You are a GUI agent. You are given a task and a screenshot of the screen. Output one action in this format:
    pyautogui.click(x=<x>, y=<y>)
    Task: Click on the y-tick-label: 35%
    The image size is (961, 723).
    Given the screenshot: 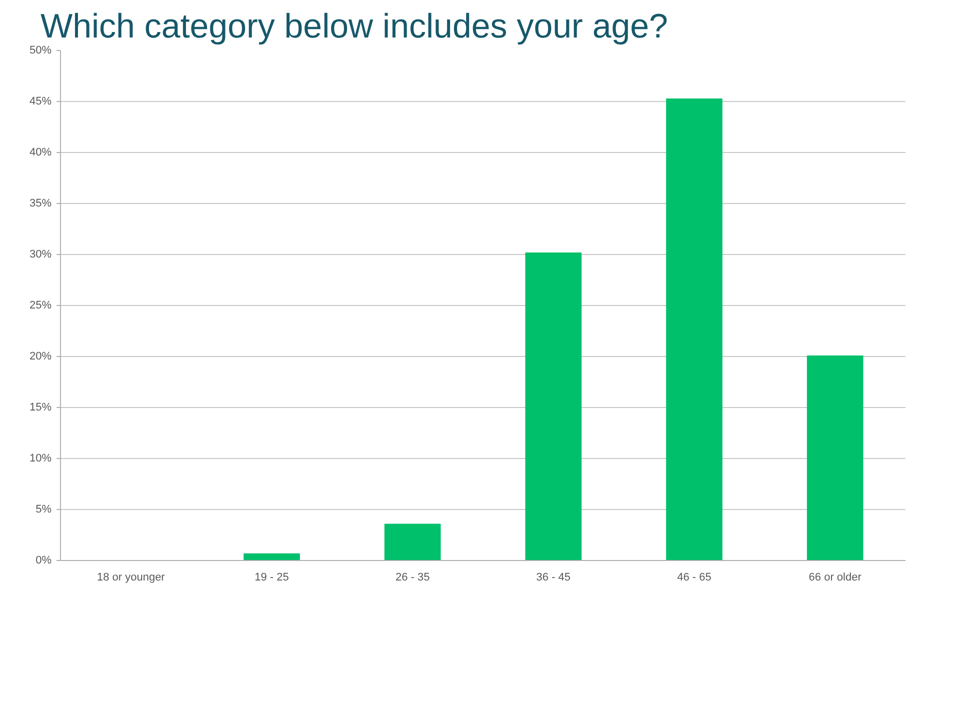 What is the action you would take?
    pyautogui.click(x=40, y=204)
    